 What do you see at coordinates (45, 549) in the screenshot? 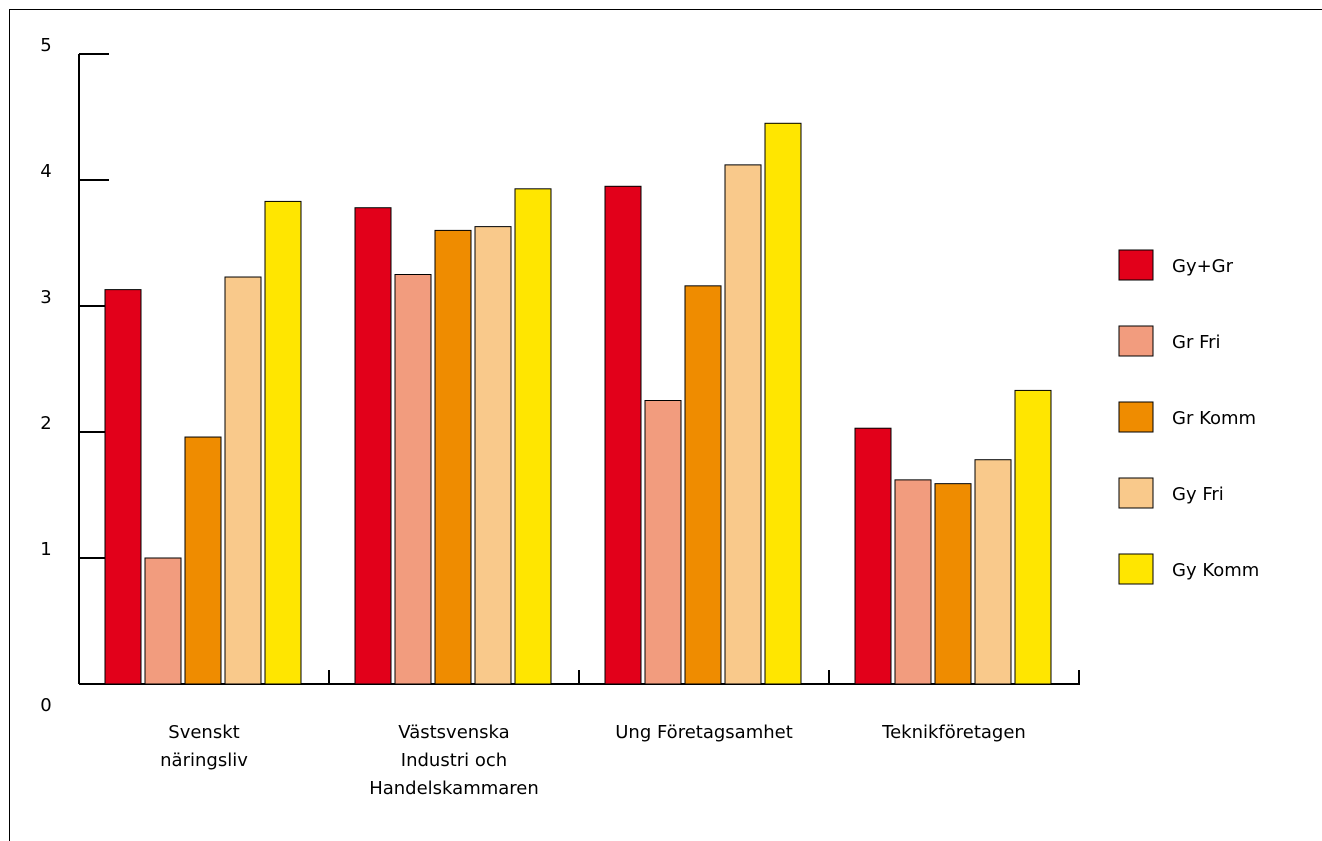
I see `y-tick-label: 1` at bounding box center [45, 549].